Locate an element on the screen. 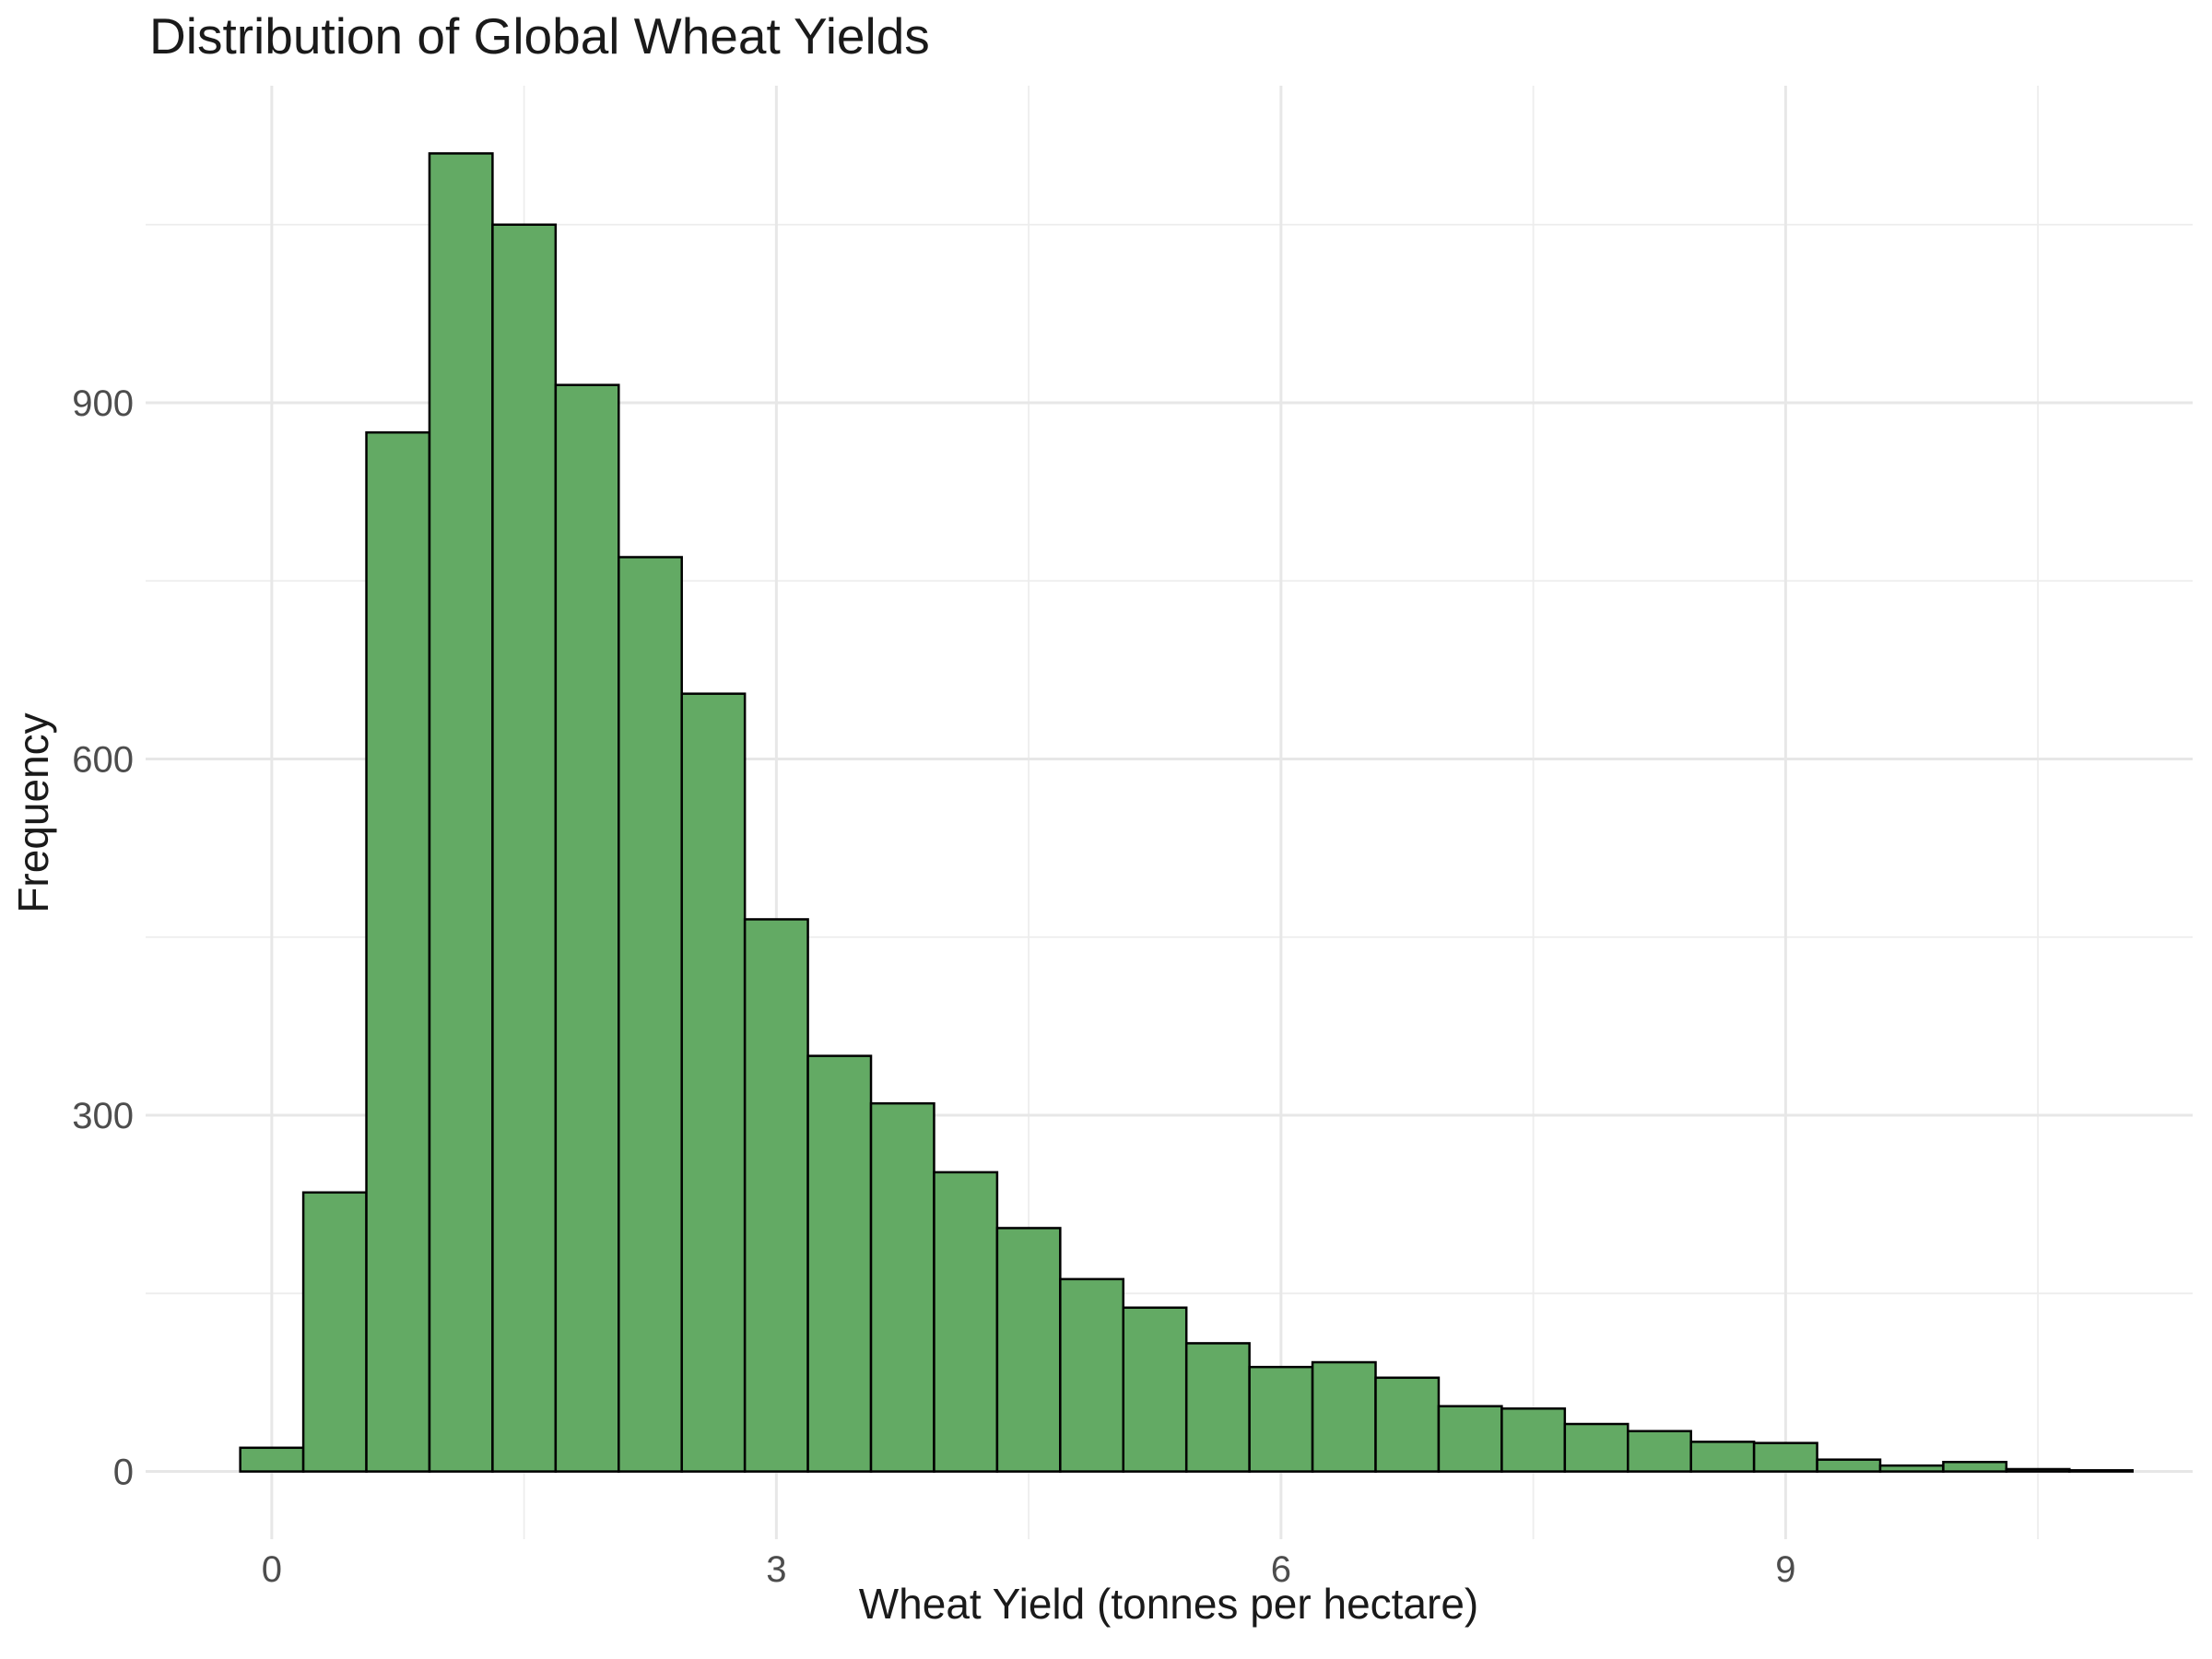 The width and height of the screenshot is (2212, 1659). x-axis-title: Wheat Yield (tonnes per hectare) is located at coordinates (1168, 1604).